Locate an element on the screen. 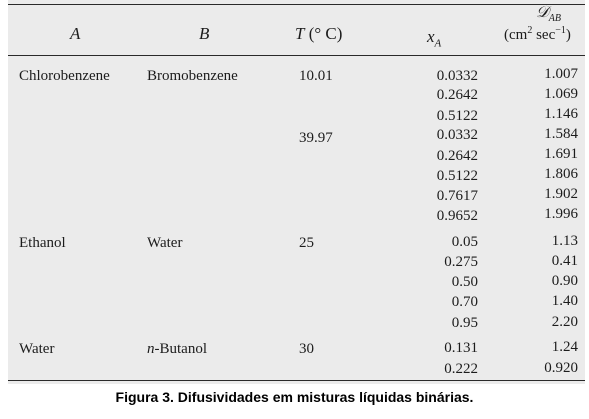 Image resolution: width=589 pixels, height=419 pixels. diffusivity-cell: 1.13 is located at coordinates (564, 241).